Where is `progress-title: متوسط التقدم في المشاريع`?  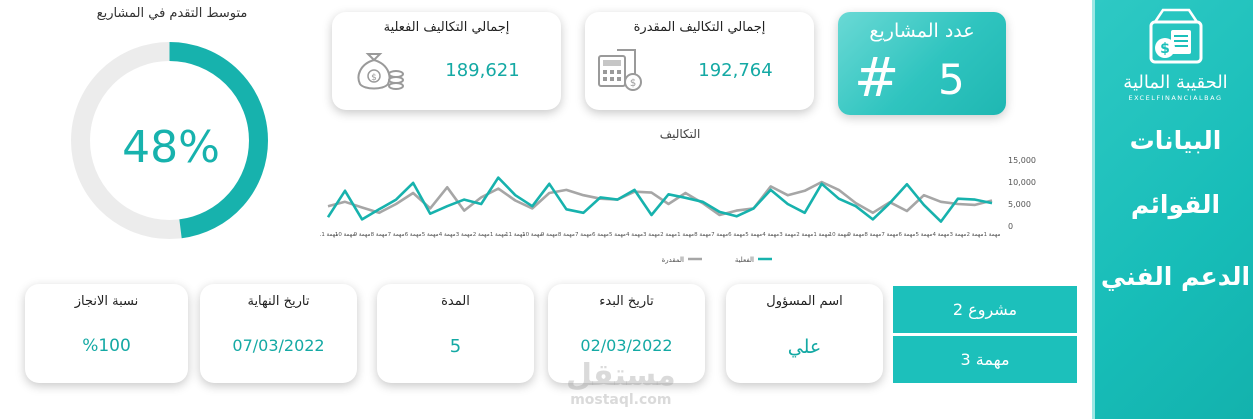
progress-title: متوسط التقدم في المشاريع is located at coordinates (172, 13).